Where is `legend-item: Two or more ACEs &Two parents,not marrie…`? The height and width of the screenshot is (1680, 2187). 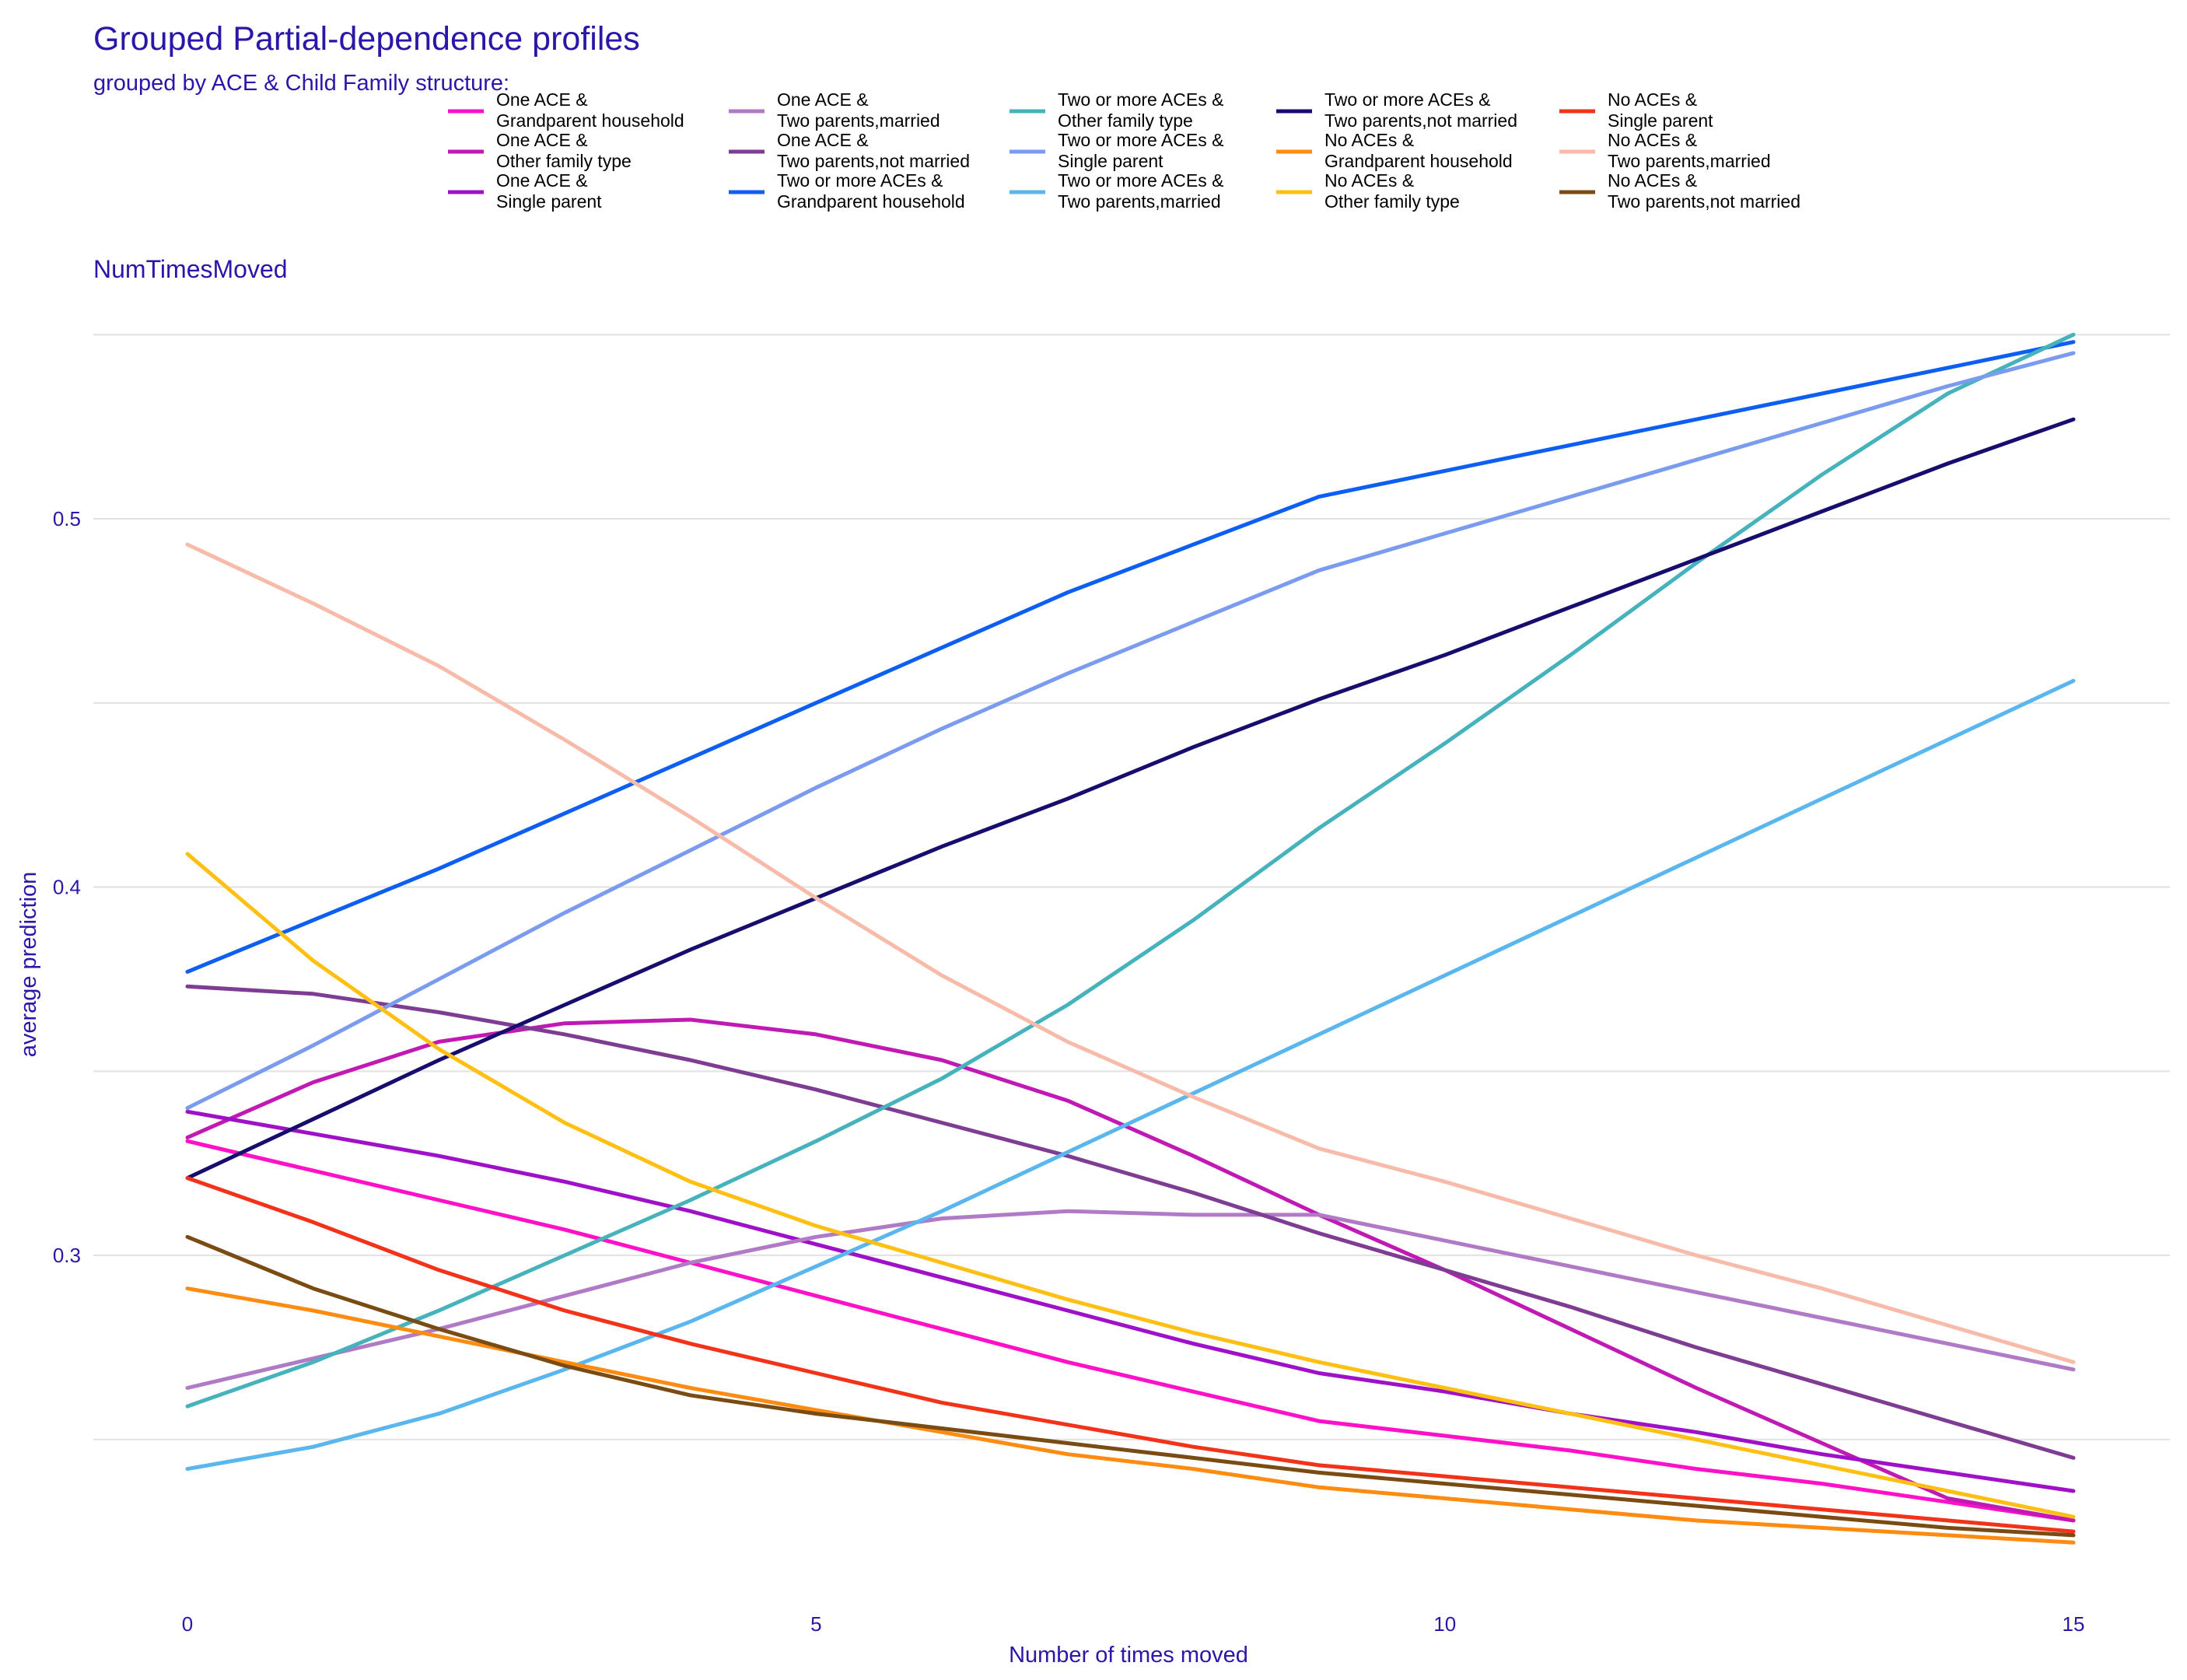 legend-item: Two or more ACEs &Two parents,not marrie… is located at coordinates (1396, 110).